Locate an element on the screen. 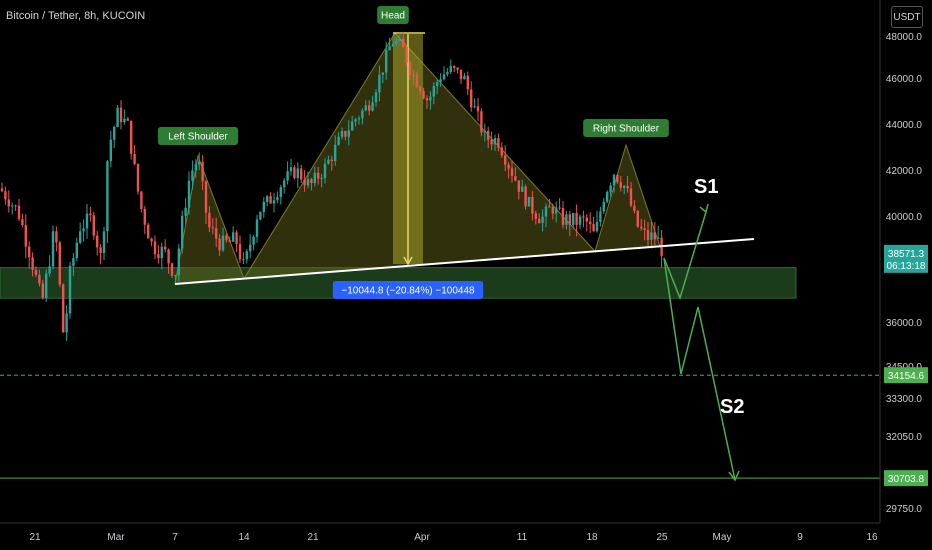 Image resolution: width=932 pixels, height=550 pixels. x-tick-label: 7 is located at coordinates (175, 537).